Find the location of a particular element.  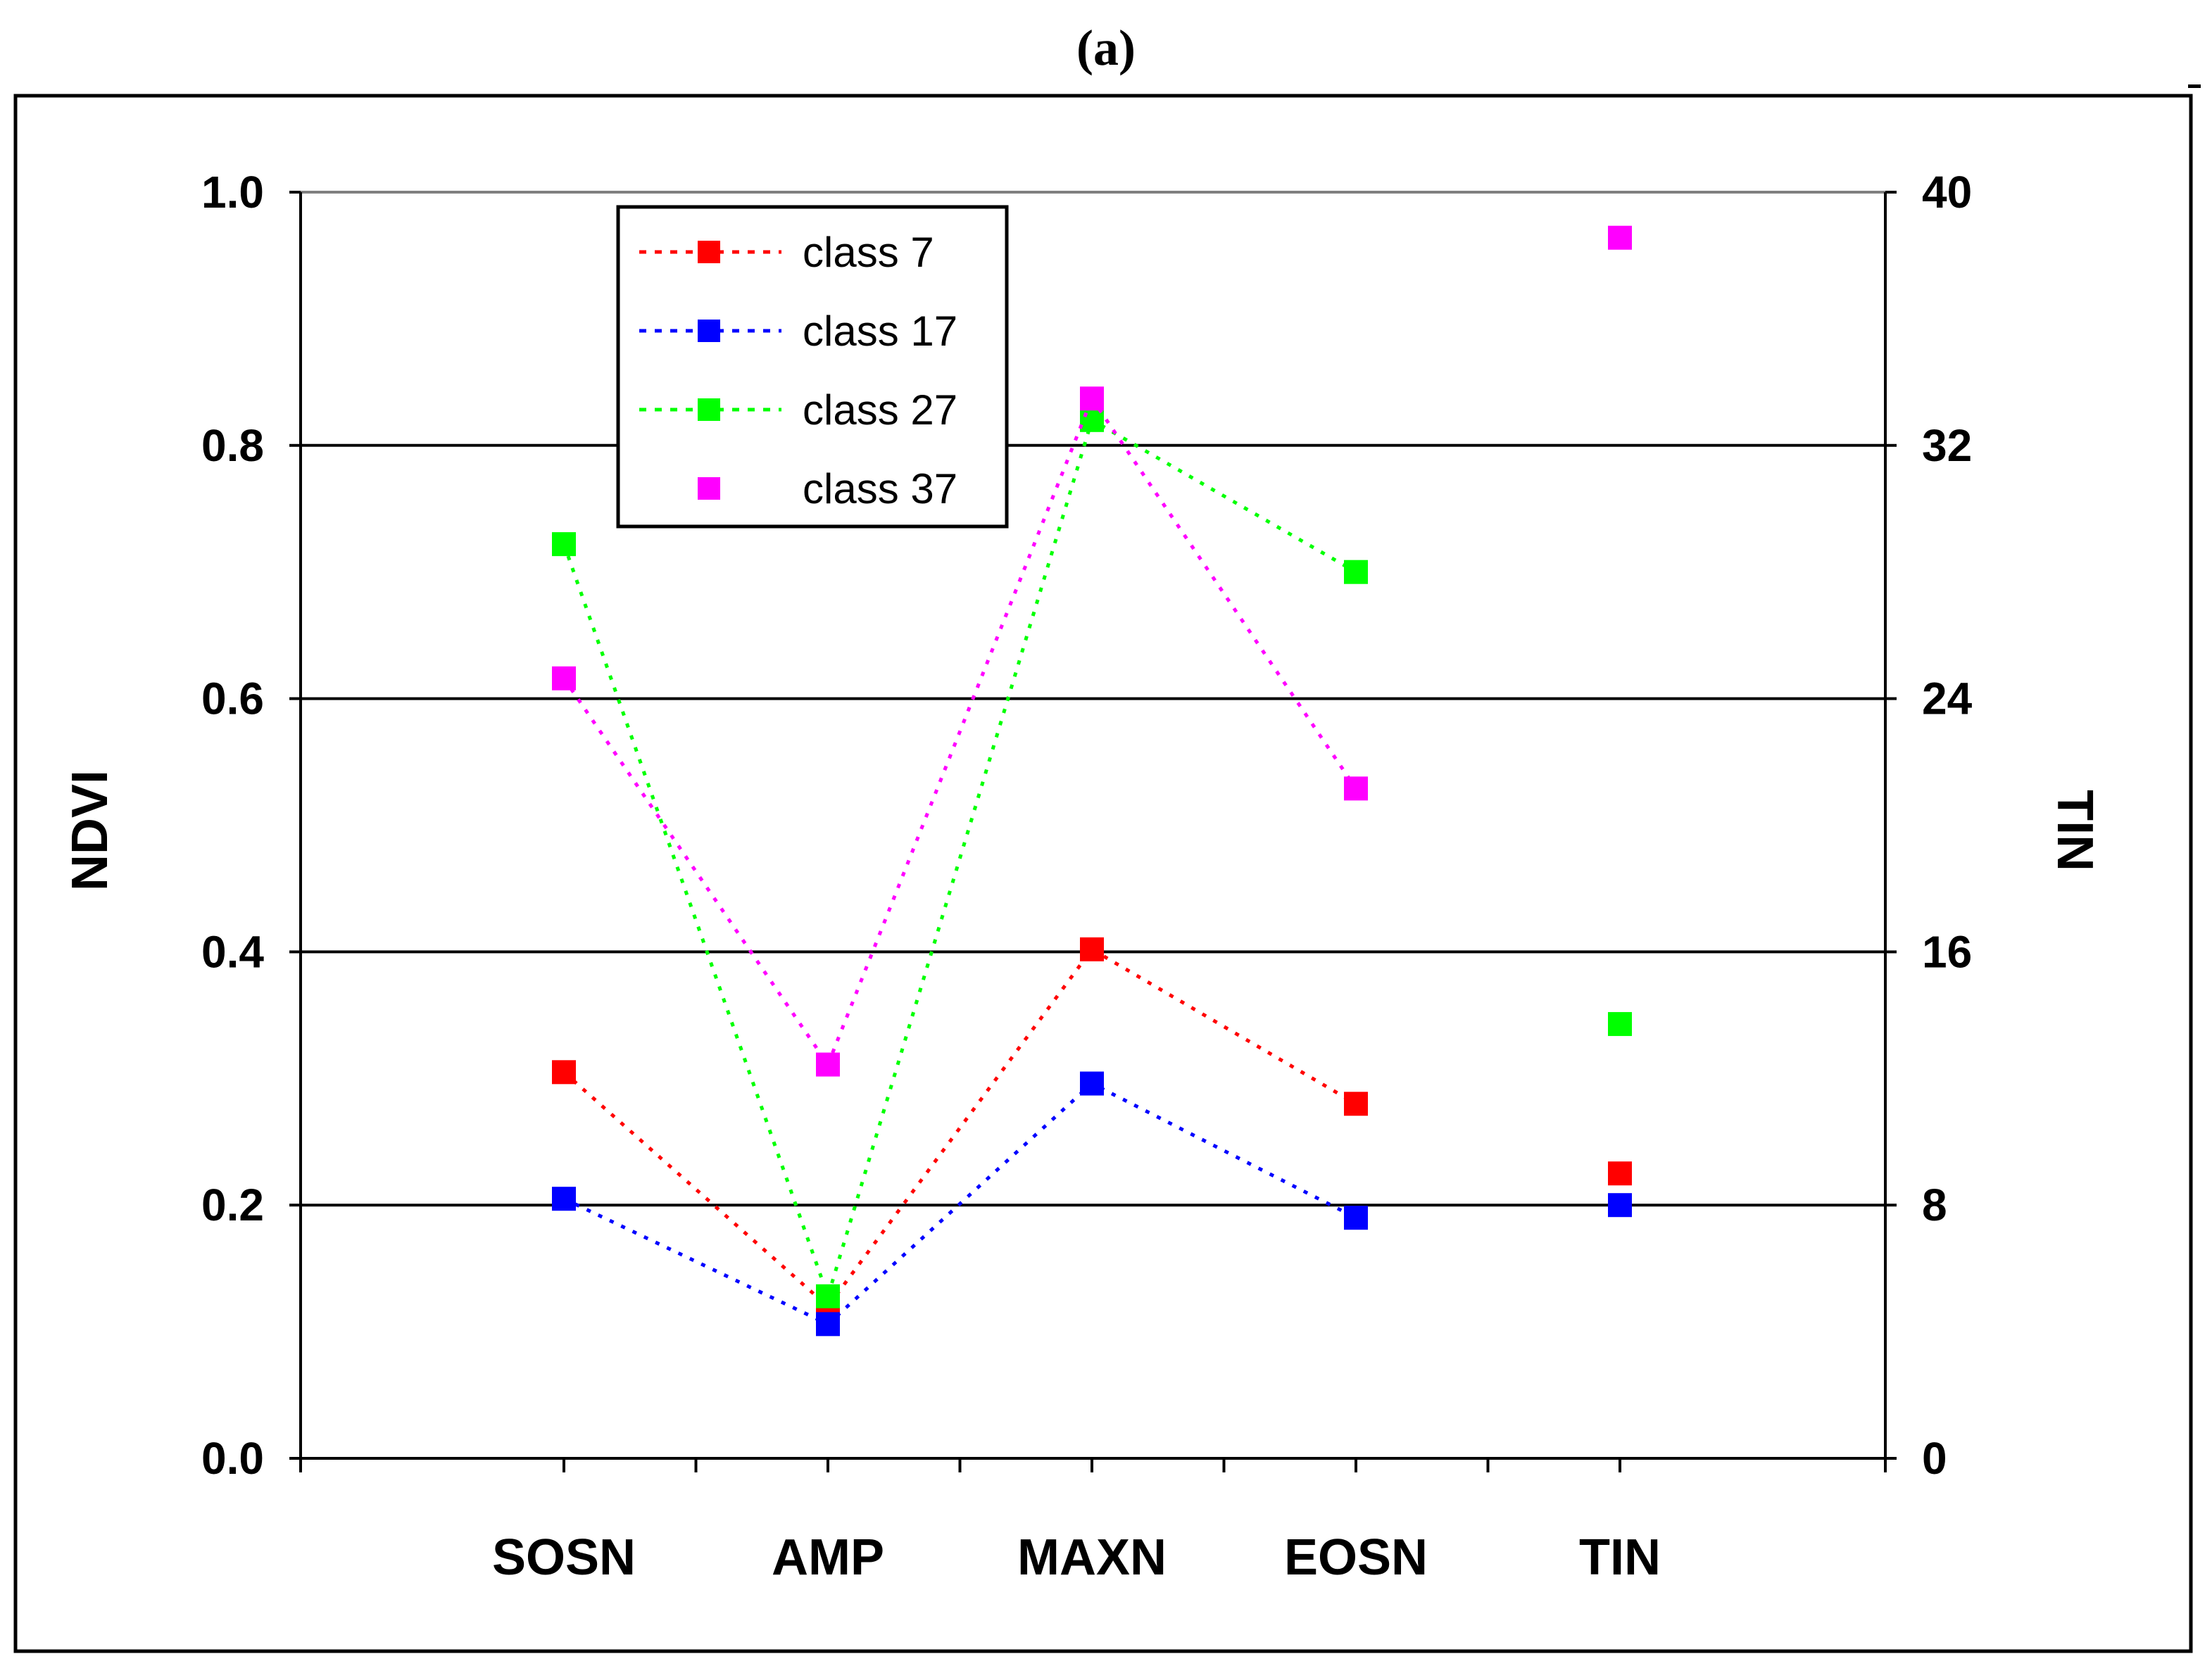

legend-label: class 27 is located at coordinates (880, 410).